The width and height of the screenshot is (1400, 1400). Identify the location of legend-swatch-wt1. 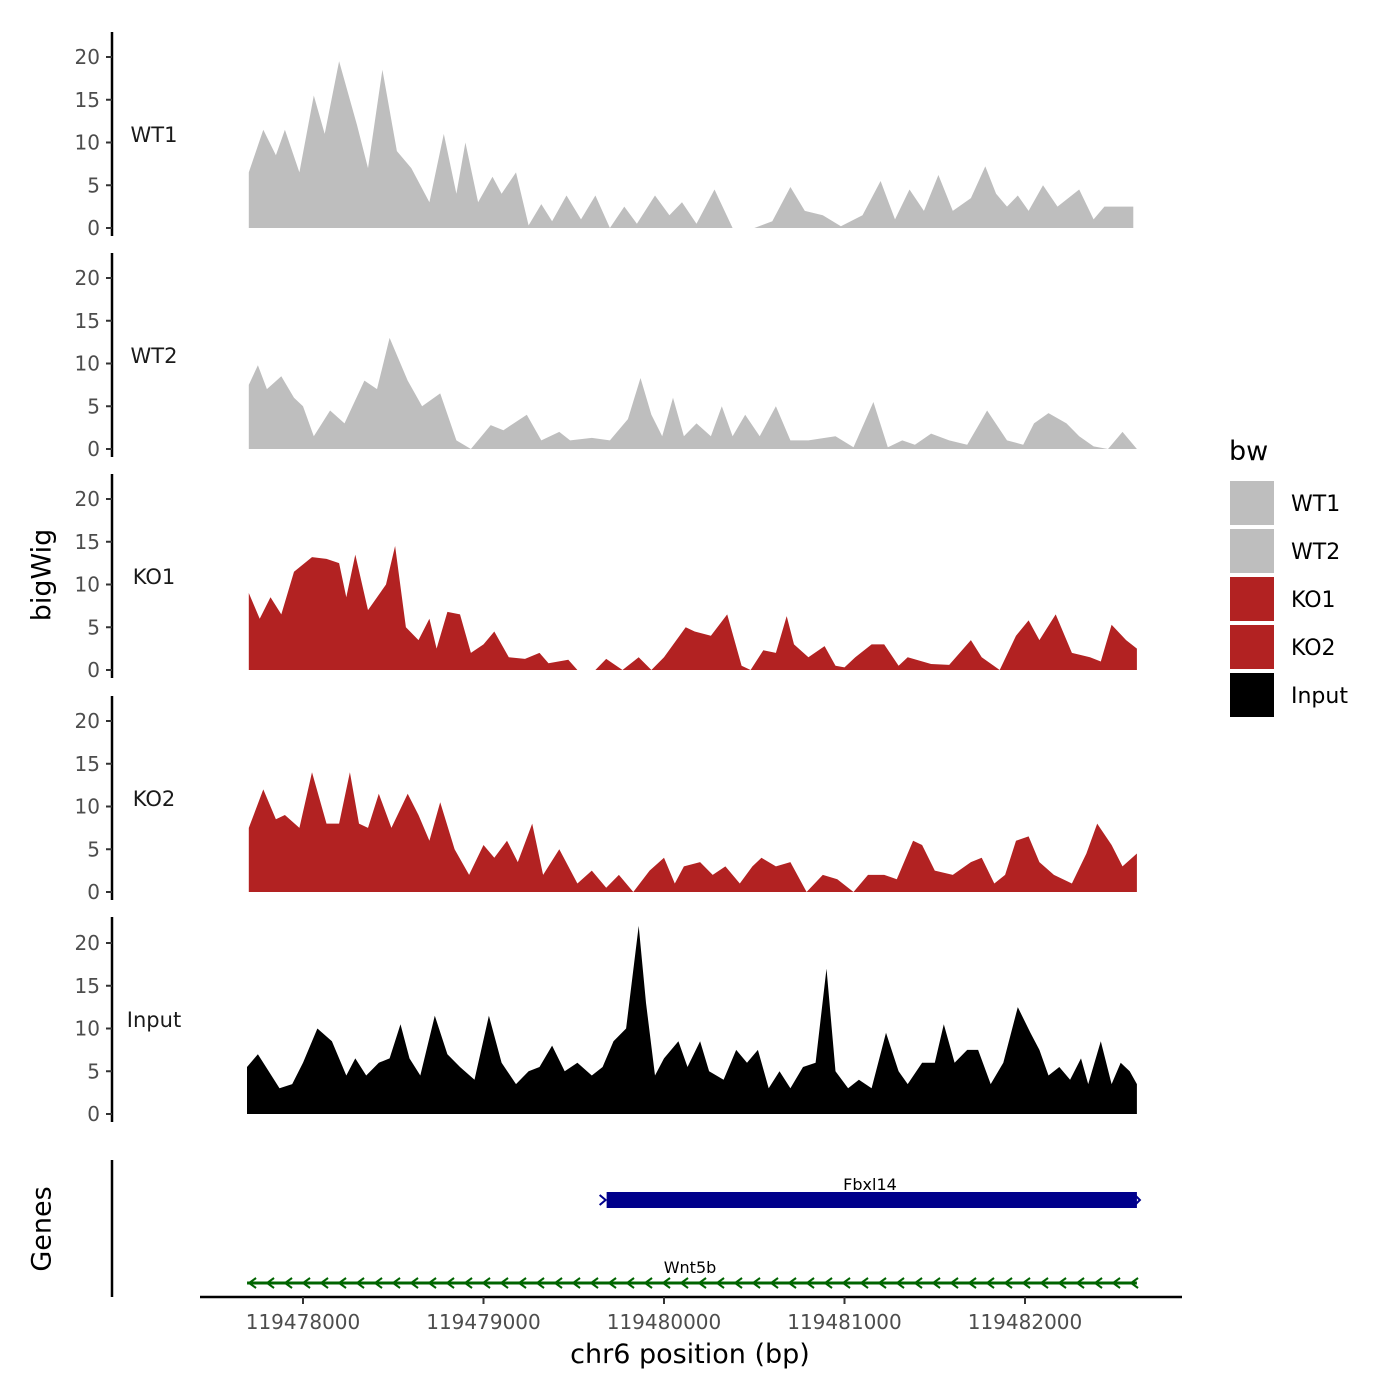
(1252, 503).